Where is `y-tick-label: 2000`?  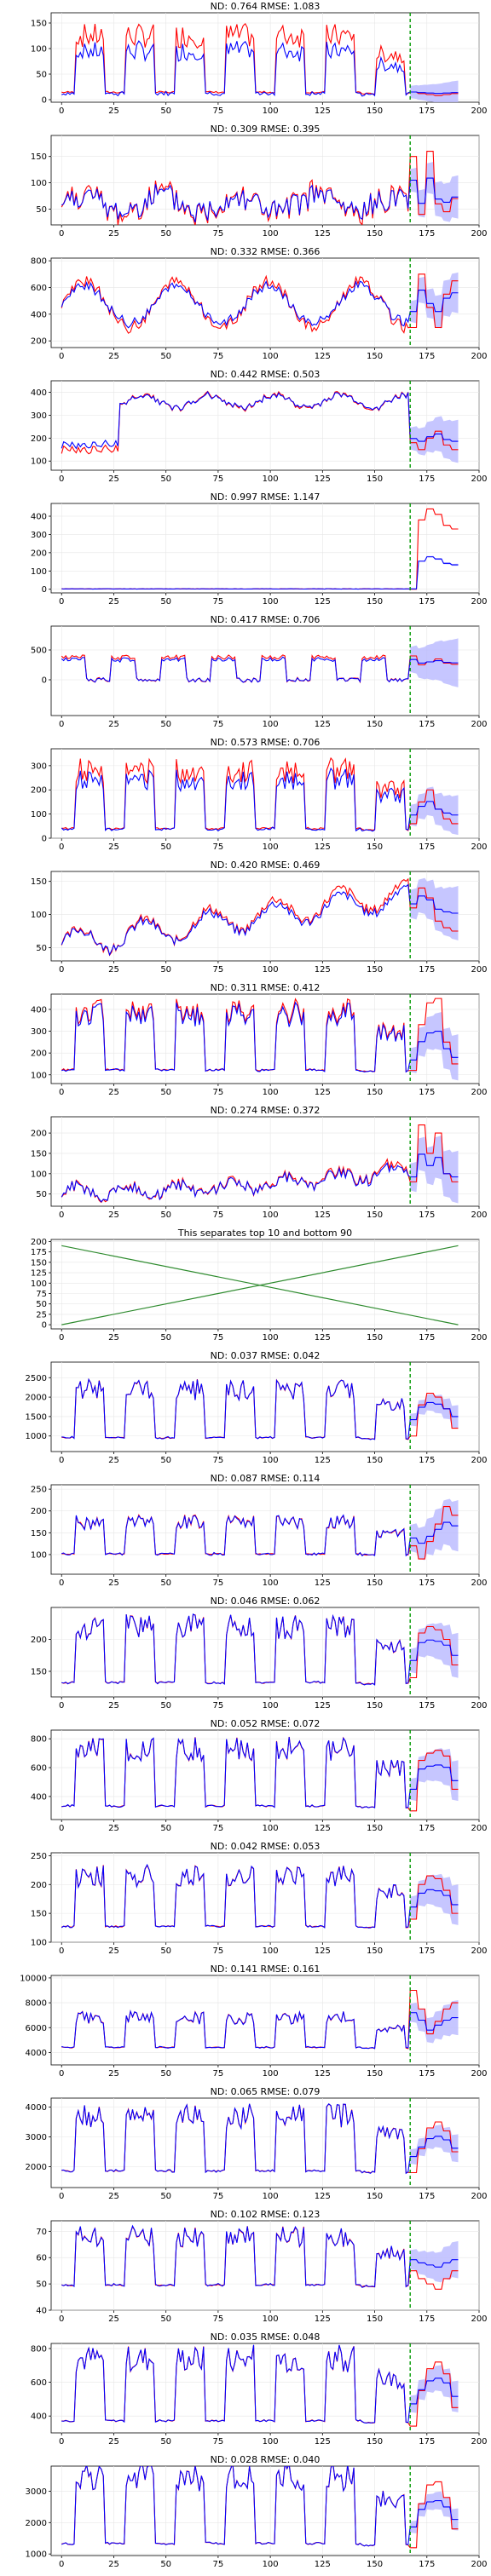
y-tick-label: 2000 is located at coordinates (36, 1399).